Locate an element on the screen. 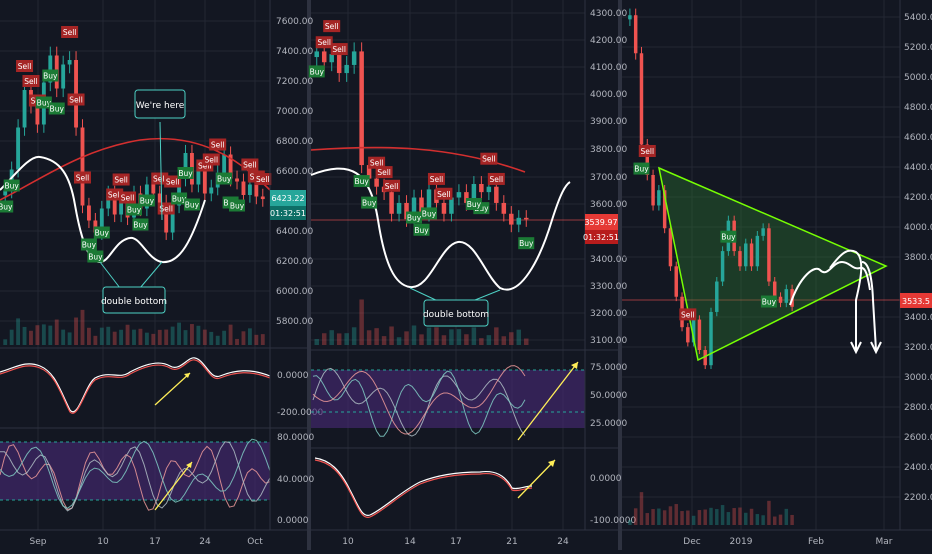 The width and height of the screenshot is (932, 554). left-time-axis: Sep 10 17 24 Oct is located at coordinates (147, 542).